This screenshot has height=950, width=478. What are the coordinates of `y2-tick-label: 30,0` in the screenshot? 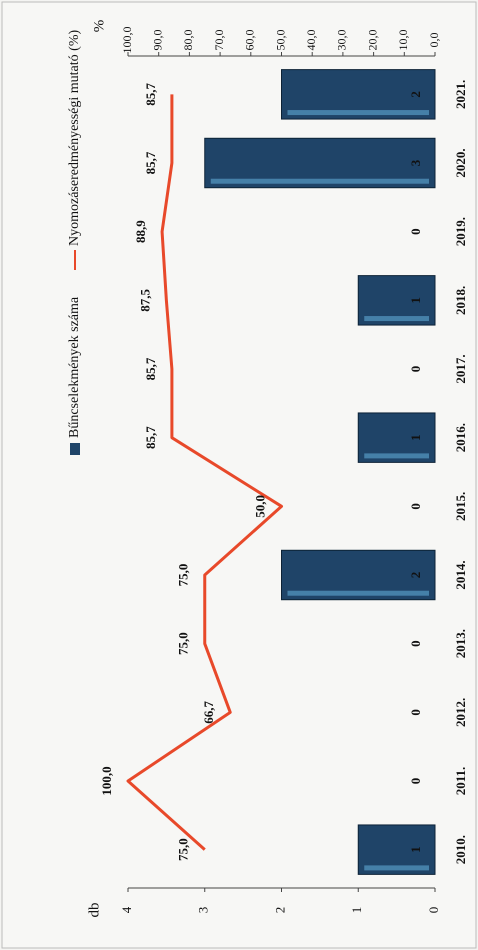 It's located at (342, 40).